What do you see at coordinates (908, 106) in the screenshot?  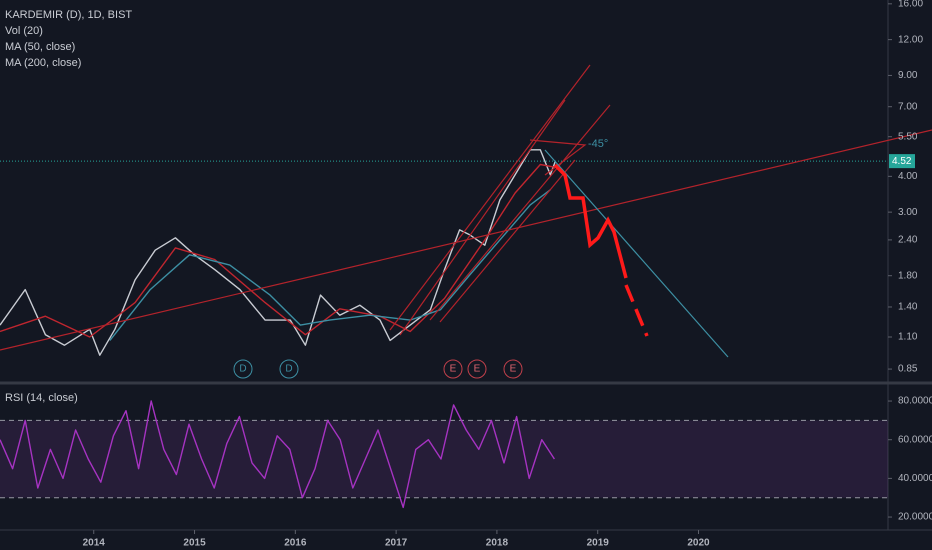 I see `y-tick-label: 7.00` at bounding box center [908, 106].